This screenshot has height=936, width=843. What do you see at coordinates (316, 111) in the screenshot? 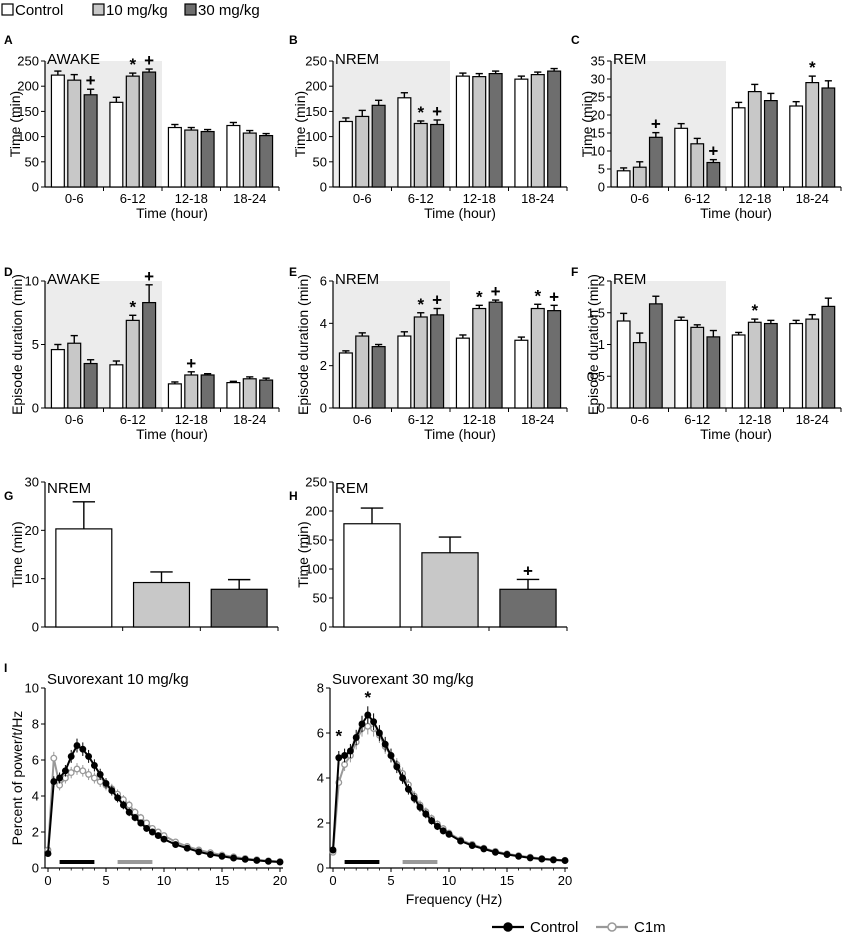
I see `y-tick-label: 150` at bounding box center [316, 111].